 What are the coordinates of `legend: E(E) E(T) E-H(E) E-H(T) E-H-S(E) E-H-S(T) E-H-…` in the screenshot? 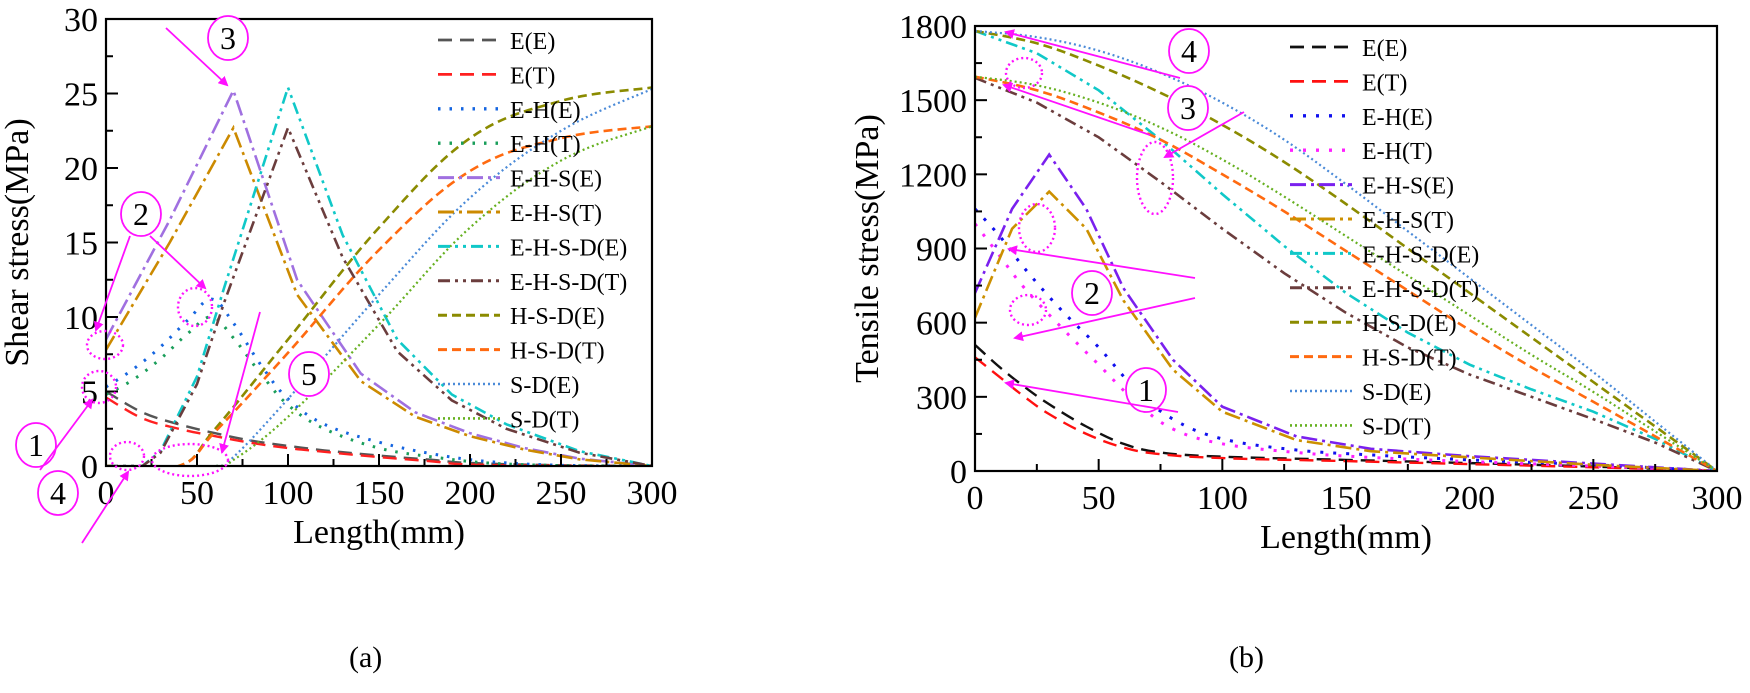 It's located at (1384, 238).